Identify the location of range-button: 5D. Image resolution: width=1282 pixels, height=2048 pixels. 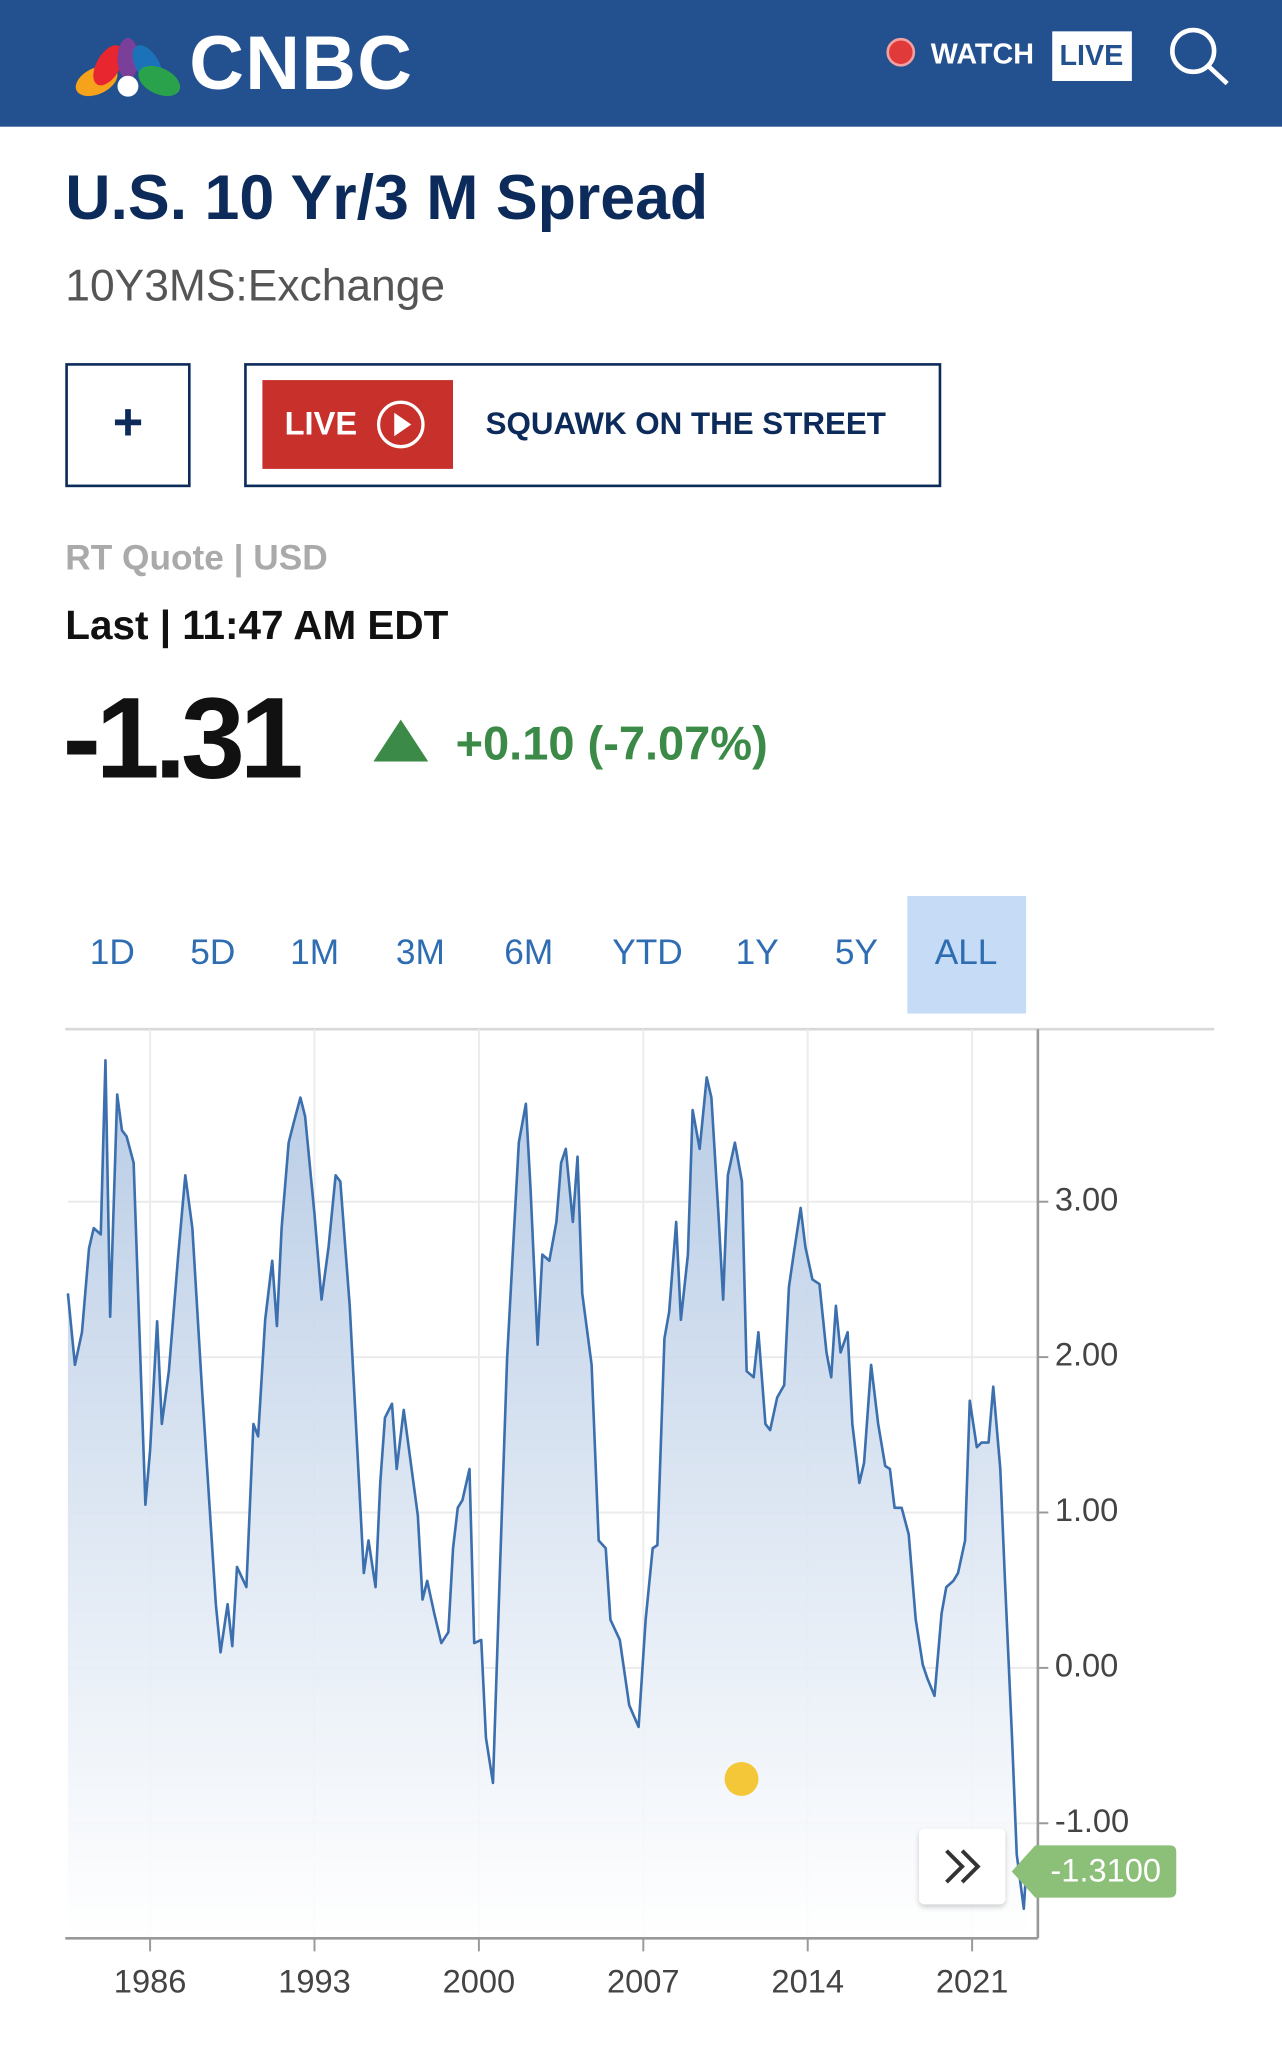
(212, 952).